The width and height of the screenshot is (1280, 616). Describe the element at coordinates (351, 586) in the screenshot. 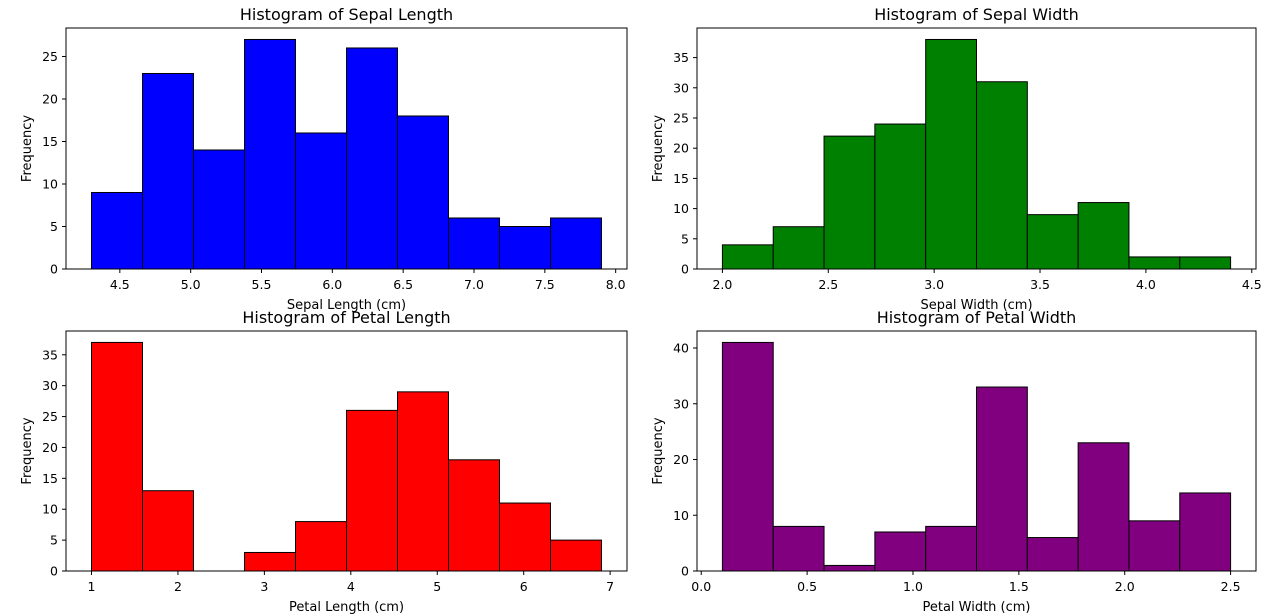

I see `x-tick-label: 4` at that location.